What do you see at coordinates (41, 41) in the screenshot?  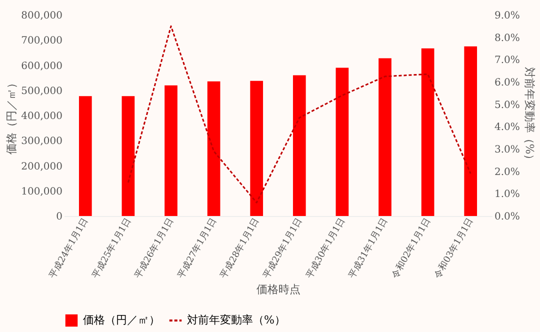 I see `y-tick-label: 700,000` at bounding box center [41, 41].